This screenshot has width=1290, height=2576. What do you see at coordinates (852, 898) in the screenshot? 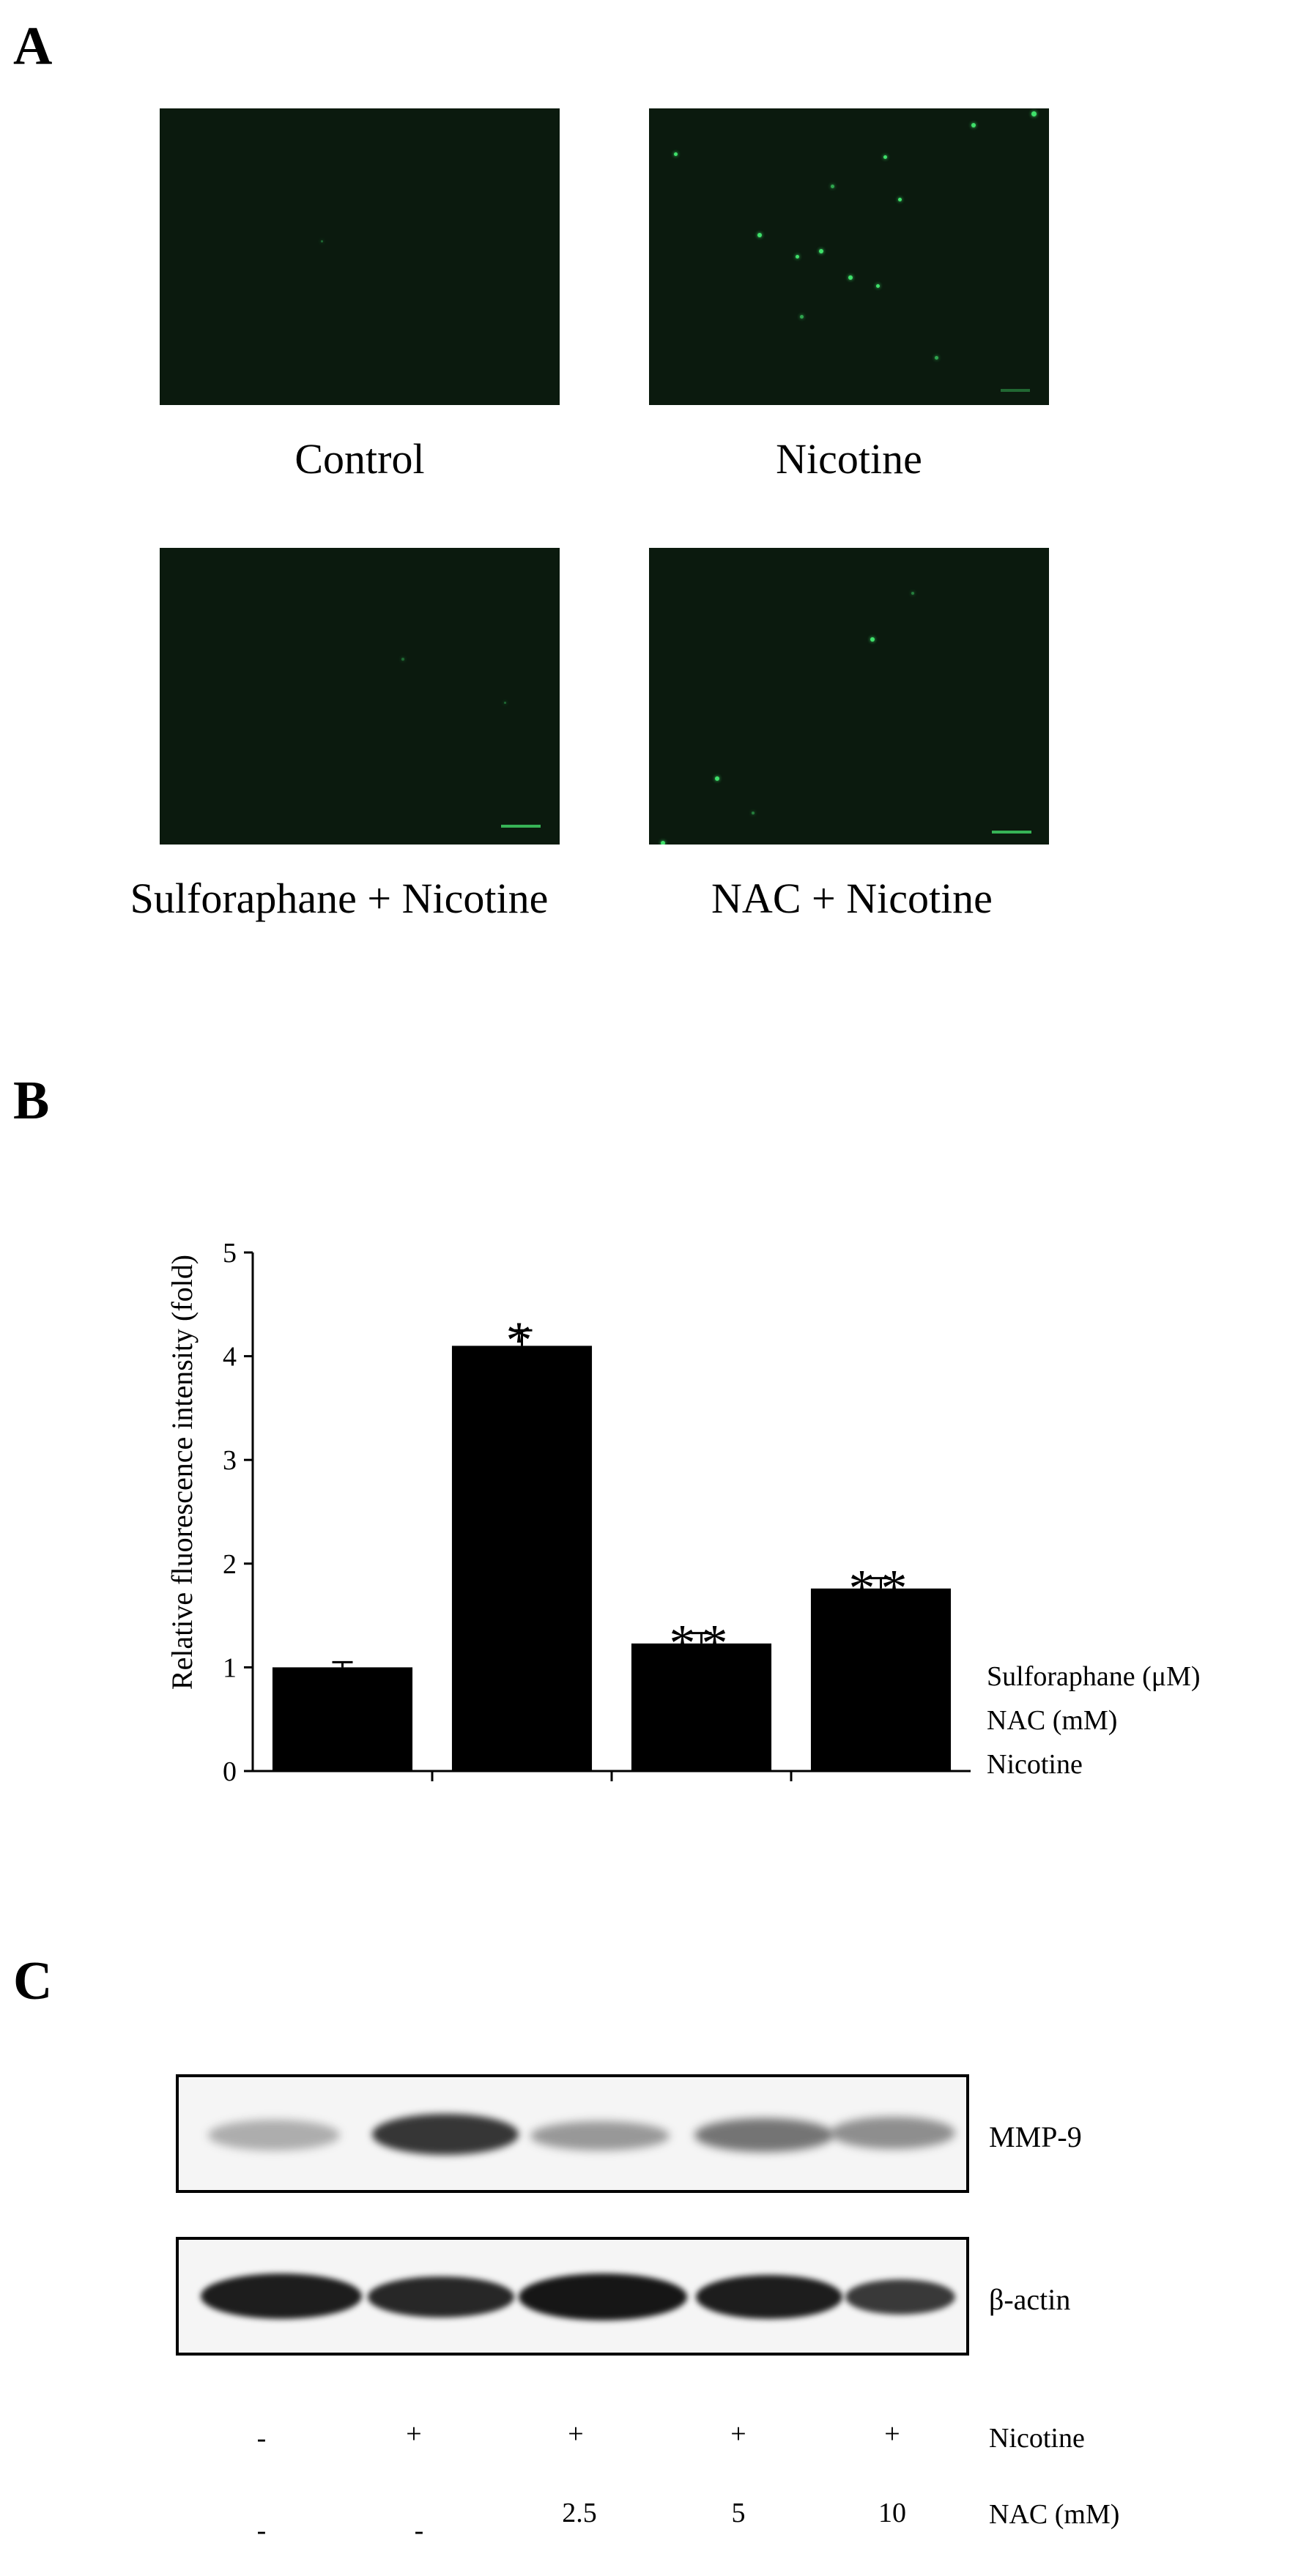
I see `caption-nac-nicotine: NAC + Nicotine` at bounding box center [852, 898].